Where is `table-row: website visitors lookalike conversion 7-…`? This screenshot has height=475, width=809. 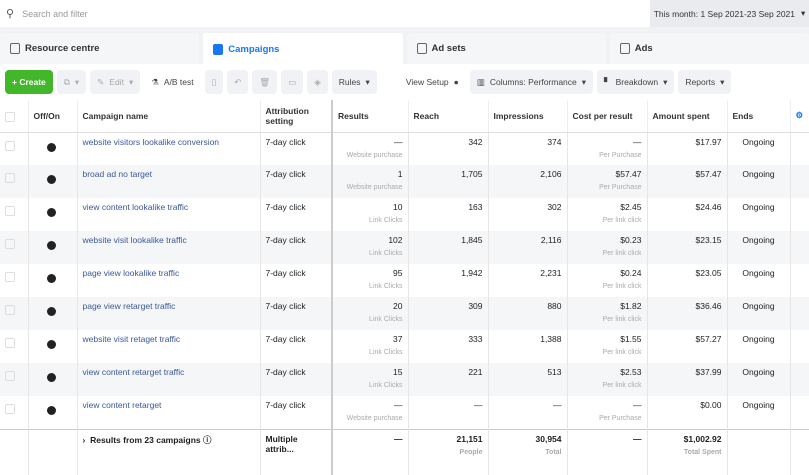
table-row: website visitors lookalike conversion 7-… is located at coordinates (404, 148).